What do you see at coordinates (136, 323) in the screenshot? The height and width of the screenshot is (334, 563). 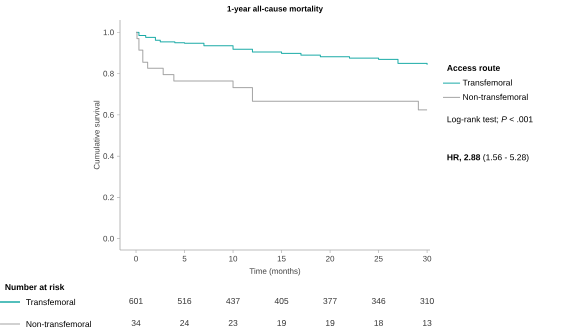 I see `data-label: 34` at bounding box center [136, 323].